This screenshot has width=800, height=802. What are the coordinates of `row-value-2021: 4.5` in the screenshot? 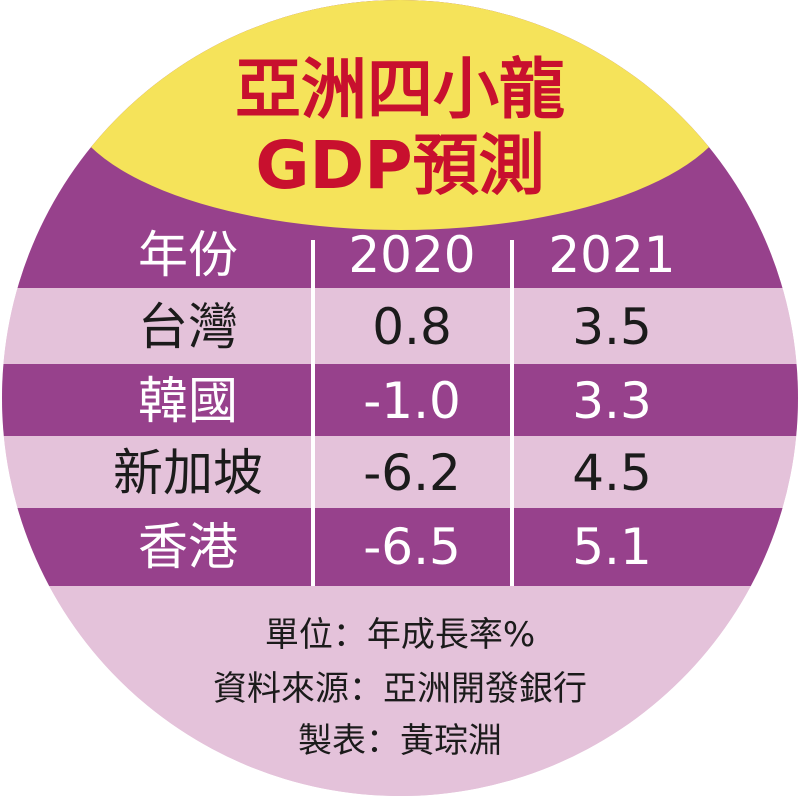 It's located at (612, 473).